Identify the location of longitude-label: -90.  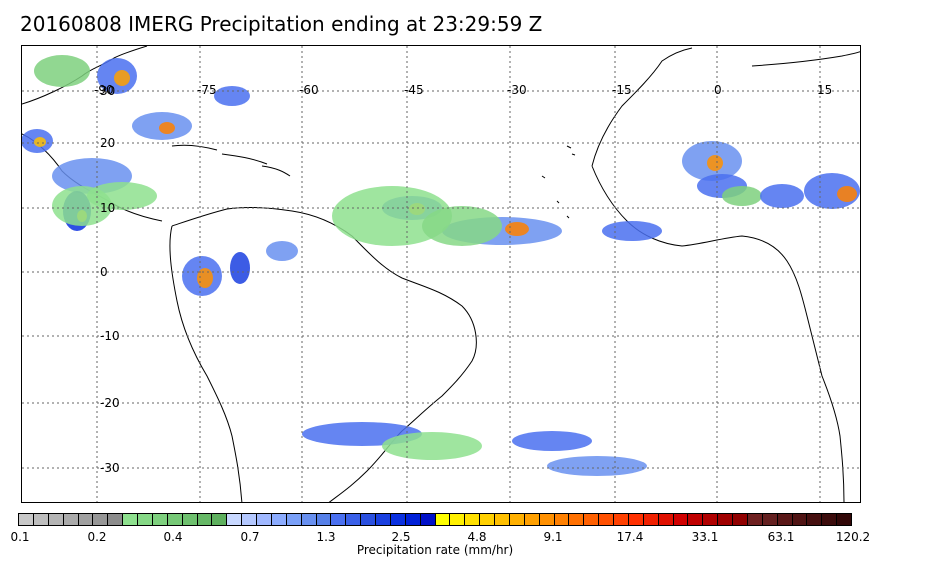
(104, 90).